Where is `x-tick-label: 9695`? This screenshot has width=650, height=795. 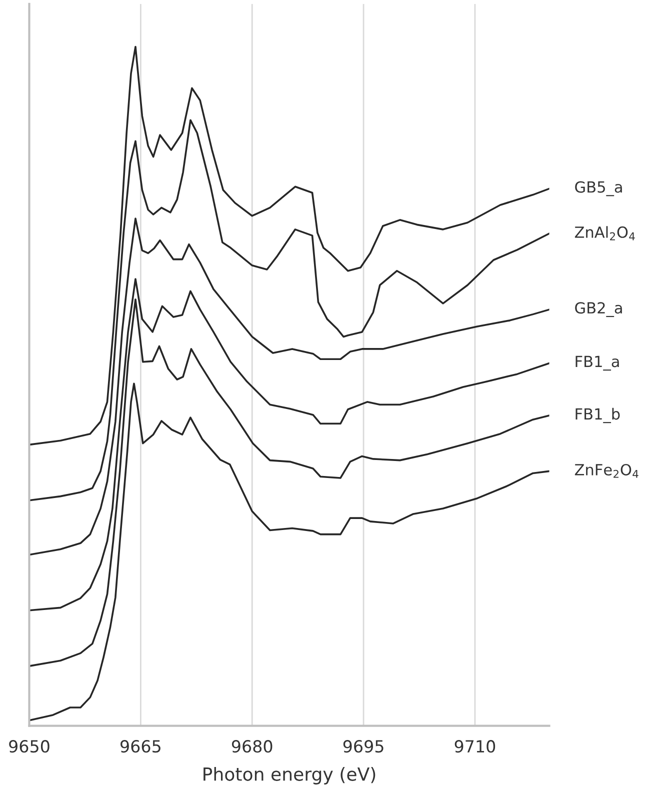 x-tick-label: 9695 is located at coordinates (363, 746).